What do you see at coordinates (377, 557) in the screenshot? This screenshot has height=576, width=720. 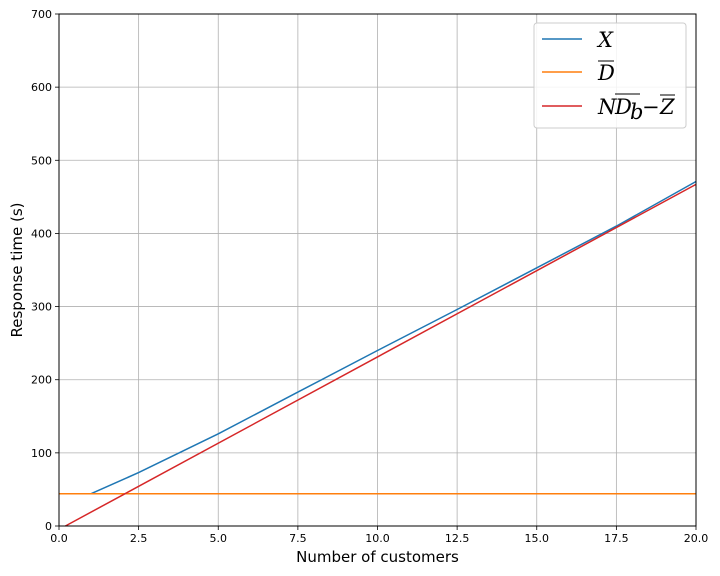 I see `x-axis-label: Number of customers` at bounding box center [377, 557].